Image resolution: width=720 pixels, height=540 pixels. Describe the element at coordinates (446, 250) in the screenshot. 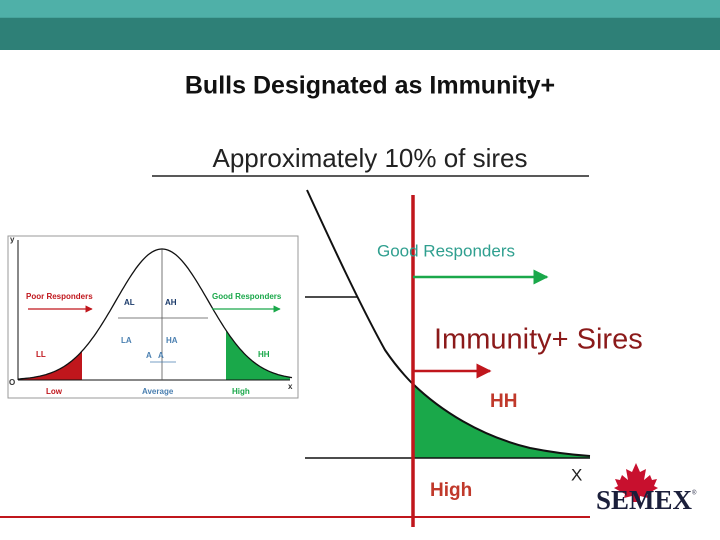

I see `good-responders-large: Good Responders` at that location.